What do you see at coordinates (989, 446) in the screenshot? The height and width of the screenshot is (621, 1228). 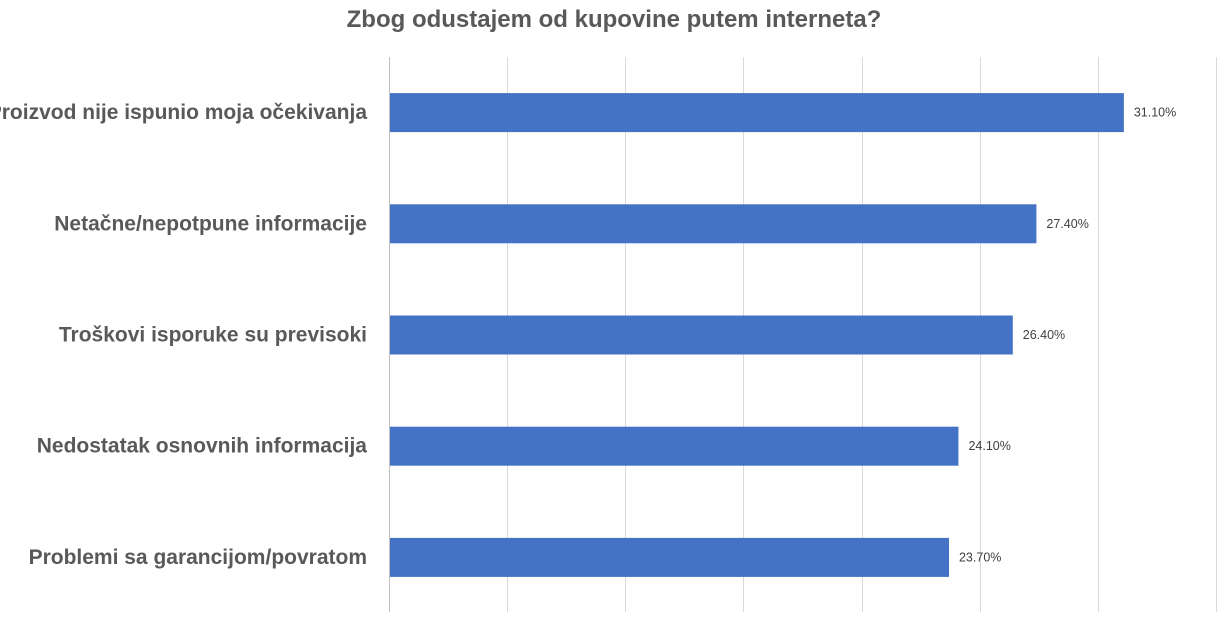 I see `data-label: 24.10%` at bounding box center [989, 446].